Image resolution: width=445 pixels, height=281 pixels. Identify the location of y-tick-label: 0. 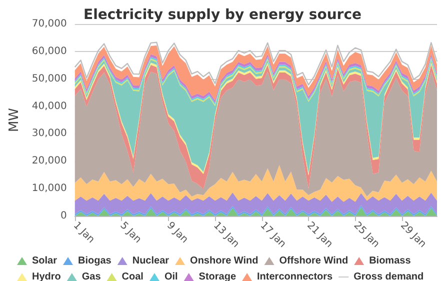
(63, 216).